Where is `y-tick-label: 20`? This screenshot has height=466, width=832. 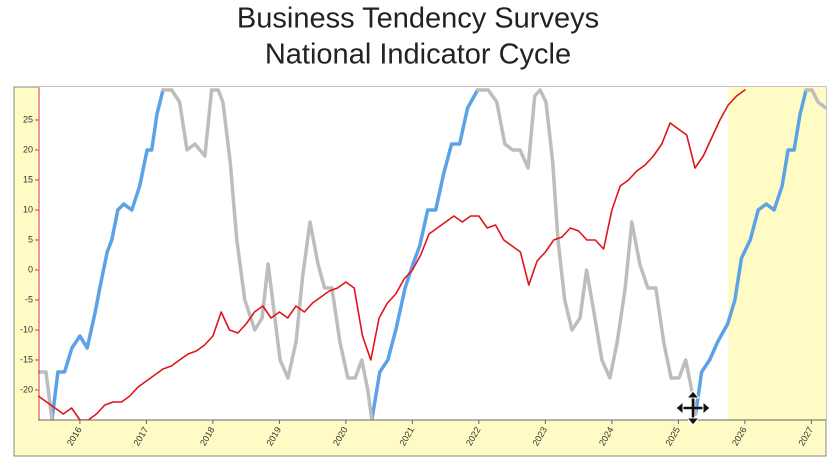 y-tick-label: 20 is located at coordinates (28, 149).